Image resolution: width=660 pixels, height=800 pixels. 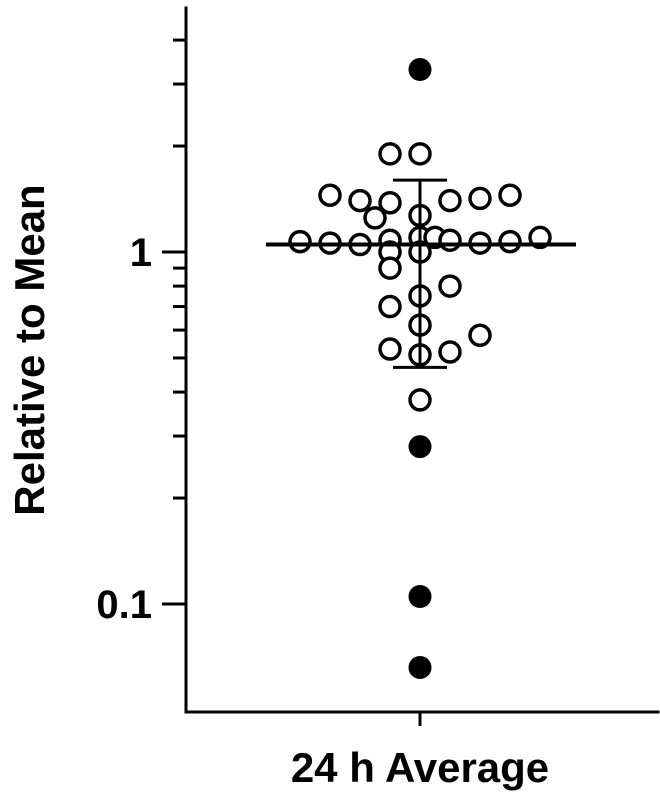 What do you see at coordinates (420, 767) in the screenshot?
I see `x-axis-title: 24 h Average` at bounding box center [420, 767].